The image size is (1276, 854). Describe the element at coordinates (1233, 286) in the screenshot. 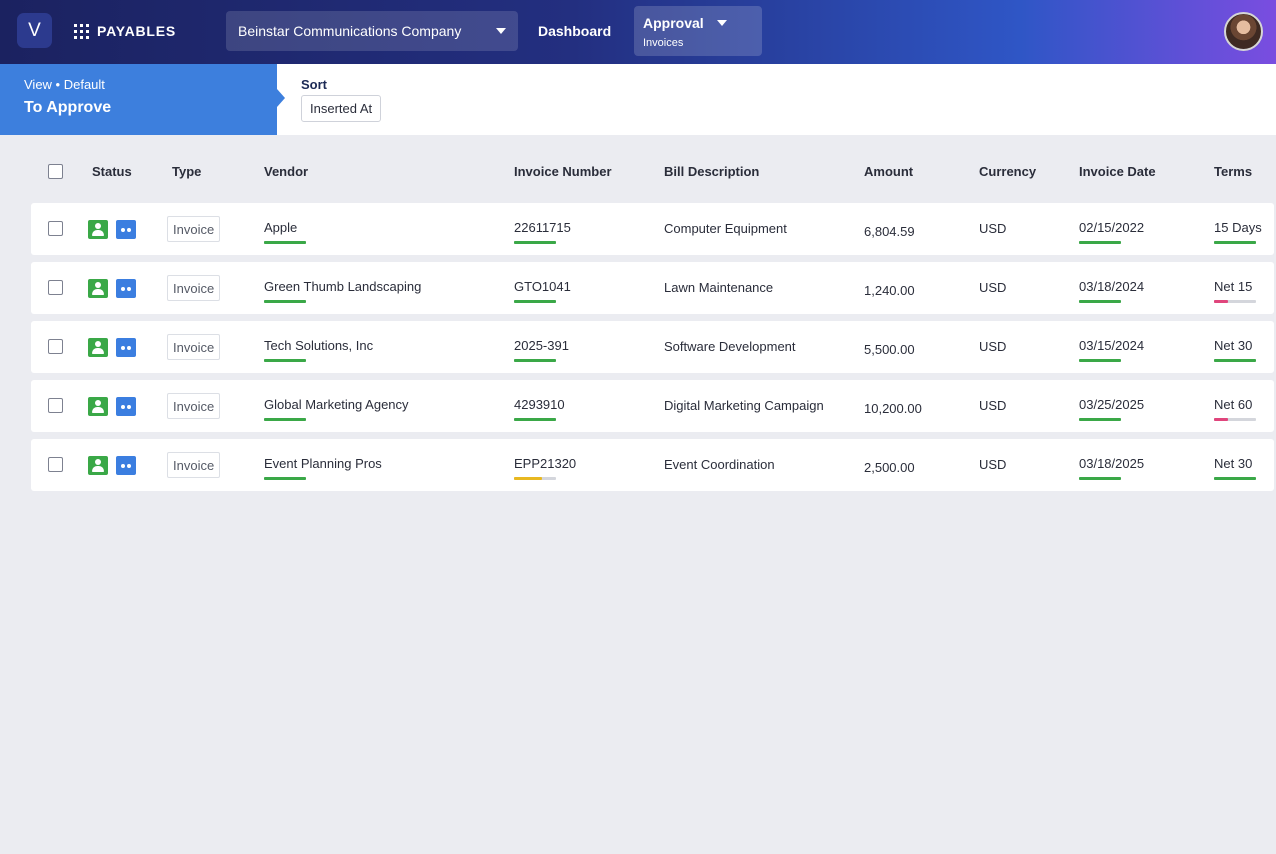

I see `terms: Net 15` at that location.